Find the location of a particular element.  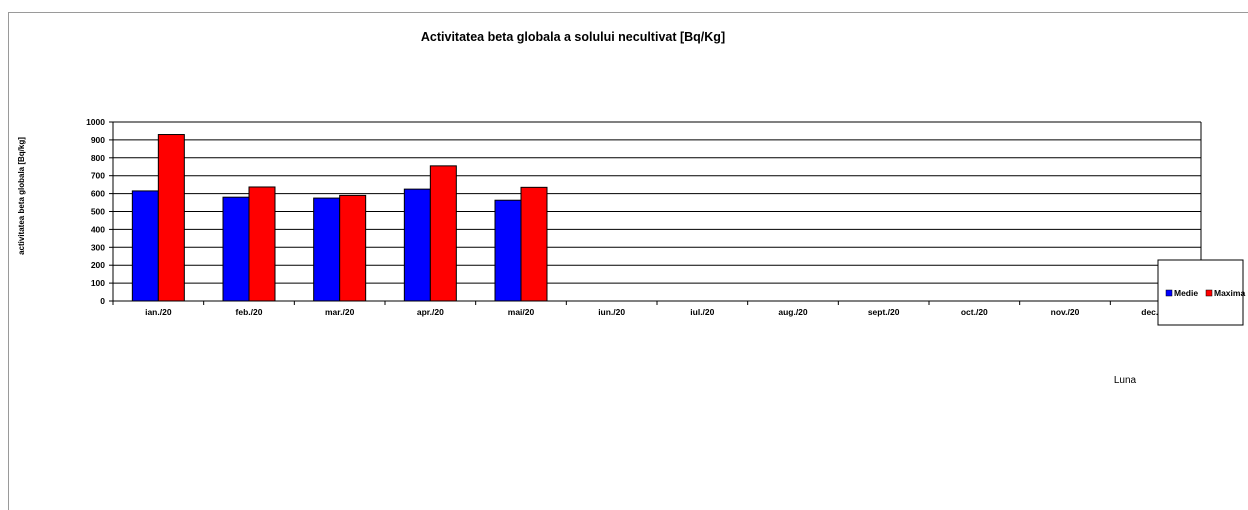

x-tick-label: apr./20 is located at coordinates (430, 312).